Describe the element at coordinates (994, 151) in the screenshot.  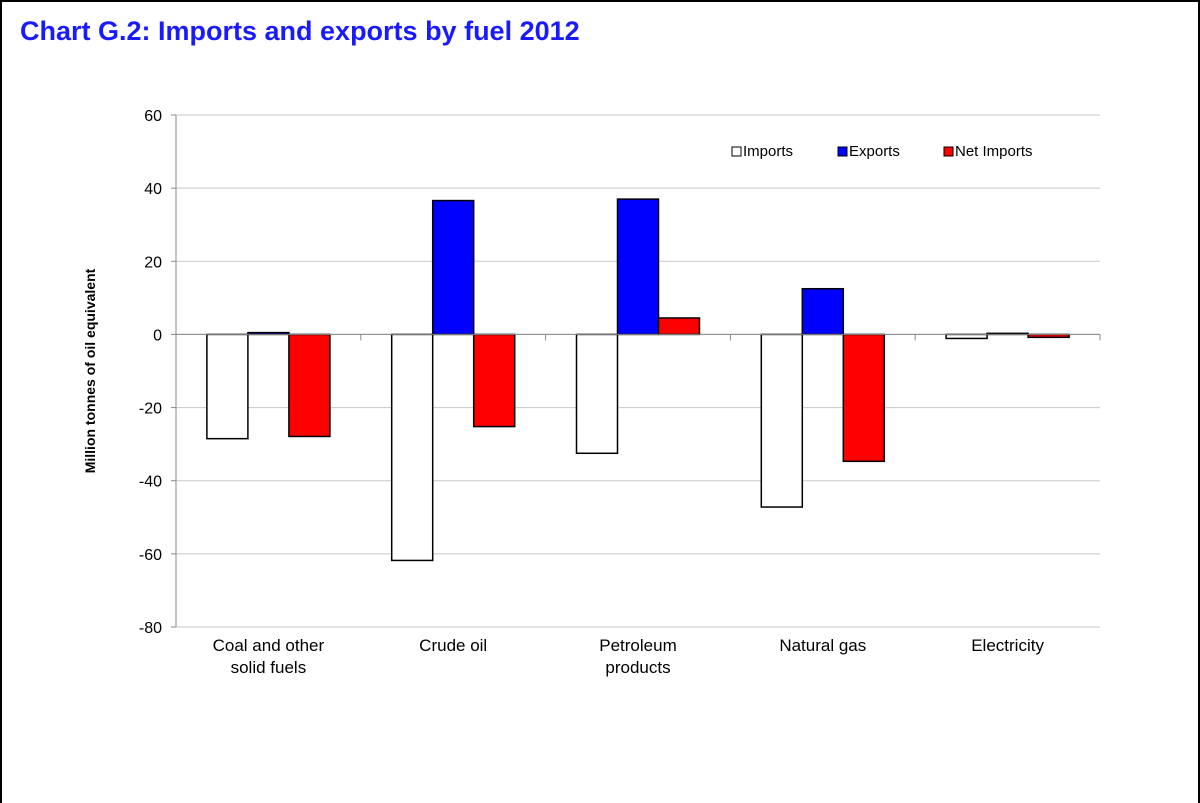
I see `legend-label: Net Imports` at that location.